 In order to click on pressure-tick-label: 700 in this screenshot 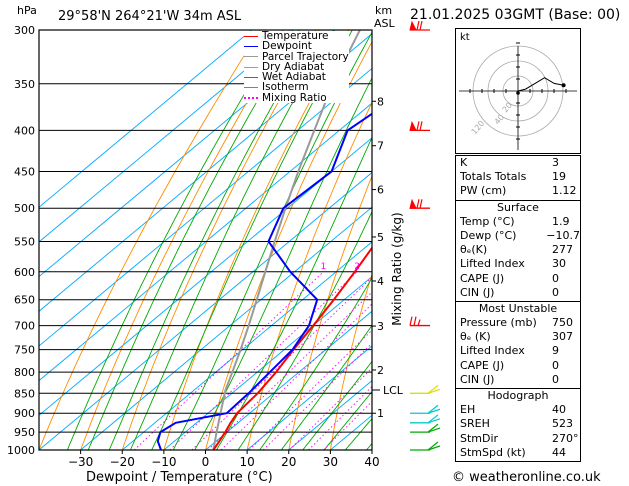, I will do `click(24, 326)`.